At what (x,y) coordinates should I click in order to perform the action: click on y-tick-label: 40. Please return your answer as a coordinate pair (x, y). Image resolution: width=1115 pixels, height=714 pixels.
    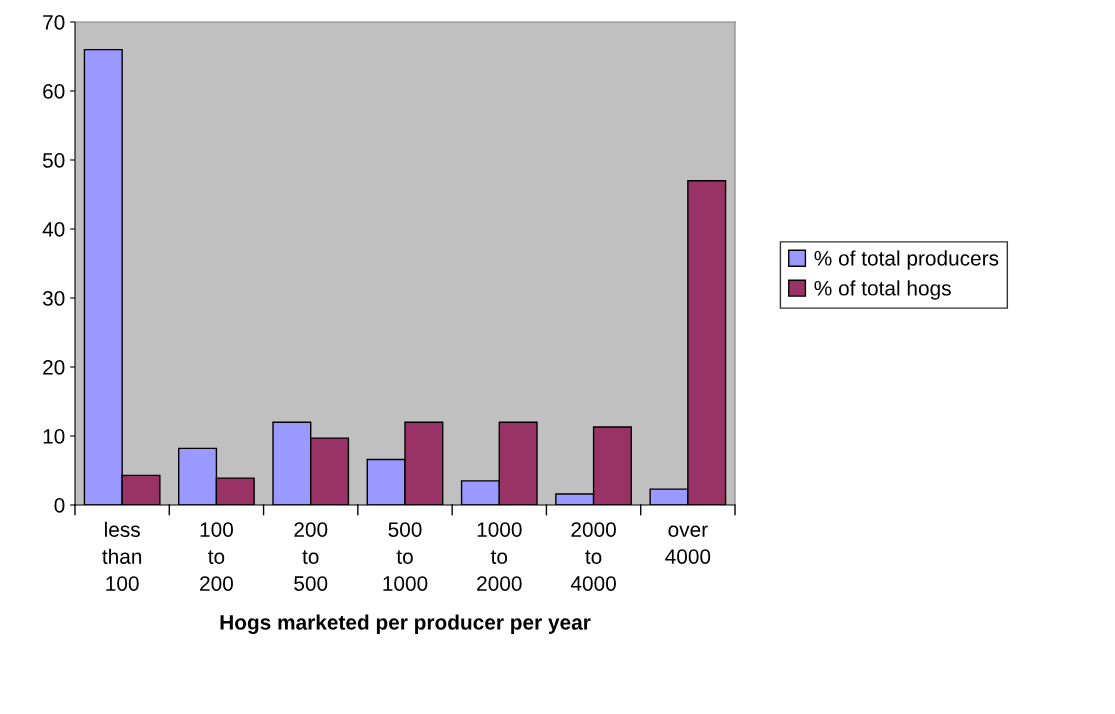
    Looking at the image, I should click on (53, 229).